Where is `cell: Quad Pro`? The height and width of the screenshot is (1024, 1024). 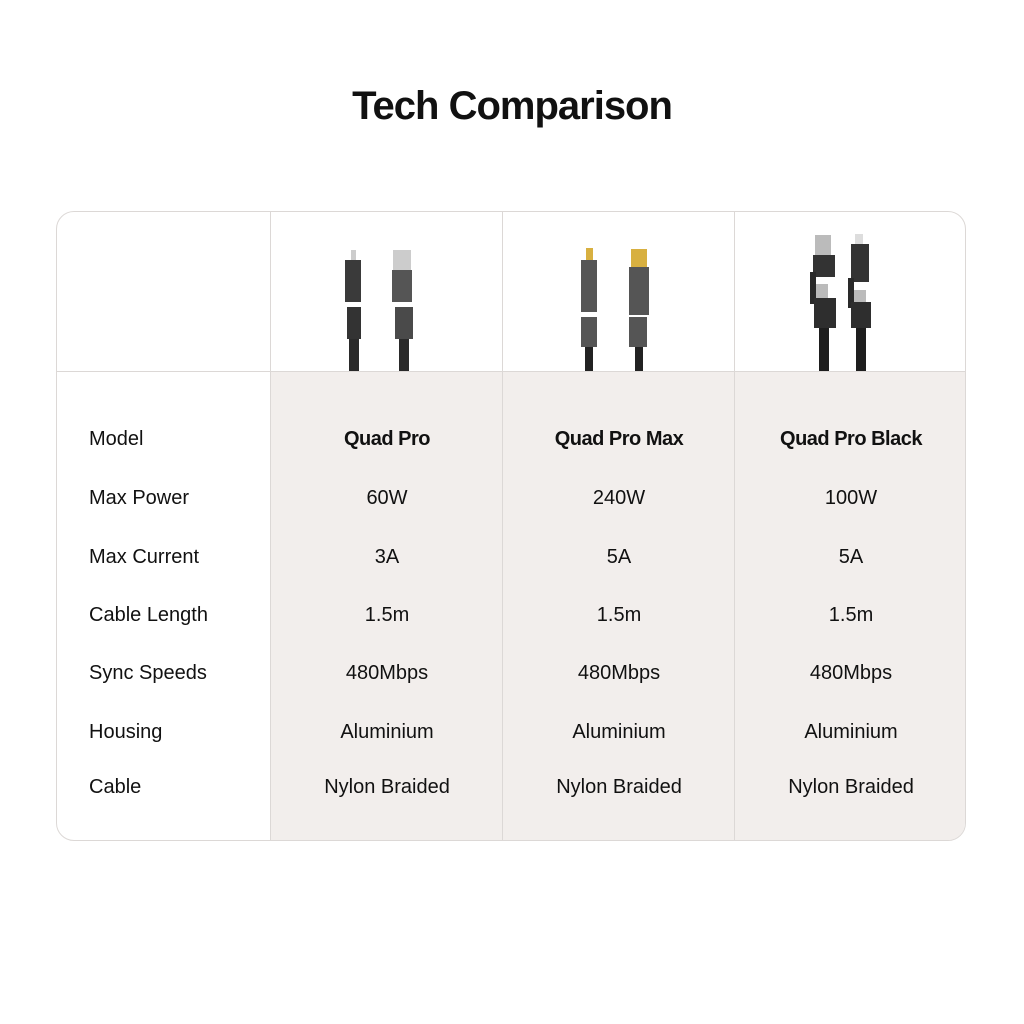 cell: Quad Pro is located at coordinates (387, 439).